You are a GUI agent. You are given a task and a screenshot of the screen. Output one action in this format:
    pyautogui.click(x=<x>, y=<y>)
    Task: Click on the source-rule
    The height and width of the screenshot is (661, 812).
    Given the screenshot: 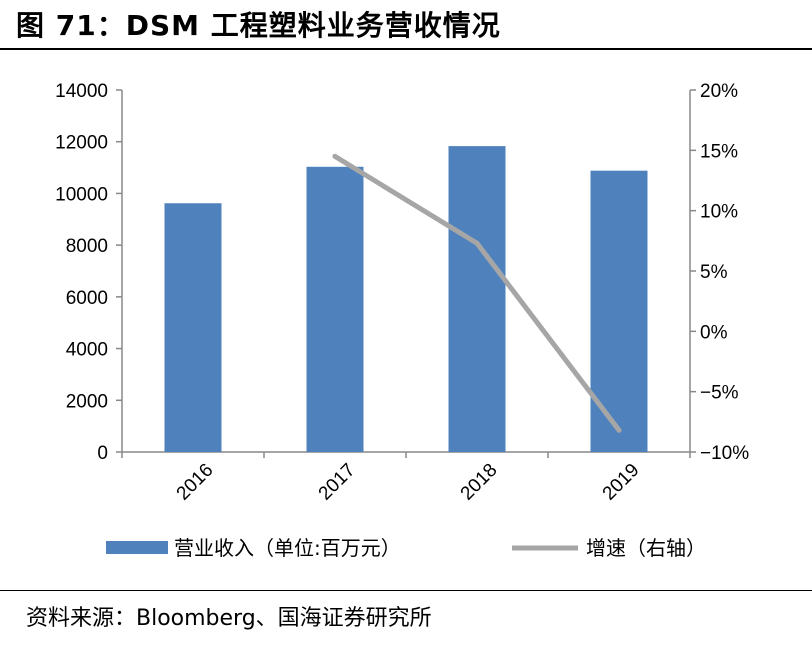 What is the action you would take?
    pyautogui.click(x=406, y=590)
    